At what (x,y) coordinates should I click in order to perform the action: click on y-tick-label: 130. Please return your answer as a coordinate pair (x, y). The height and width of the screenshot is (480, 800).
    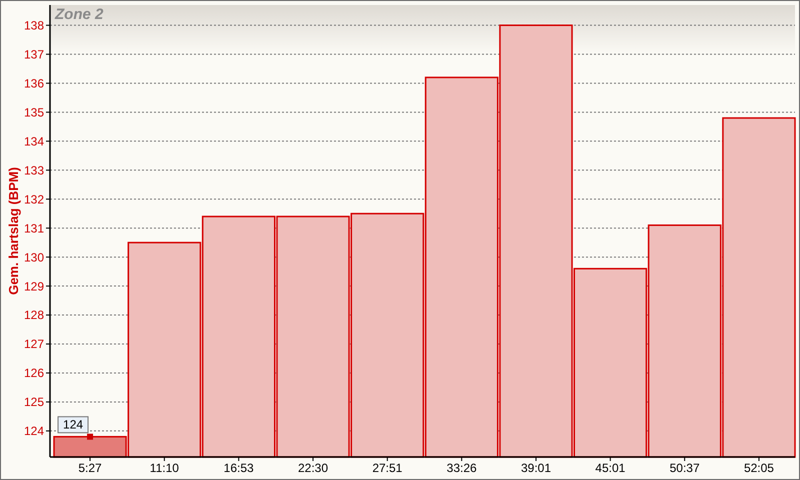
    Looking at the image, I should click on (34, 257).